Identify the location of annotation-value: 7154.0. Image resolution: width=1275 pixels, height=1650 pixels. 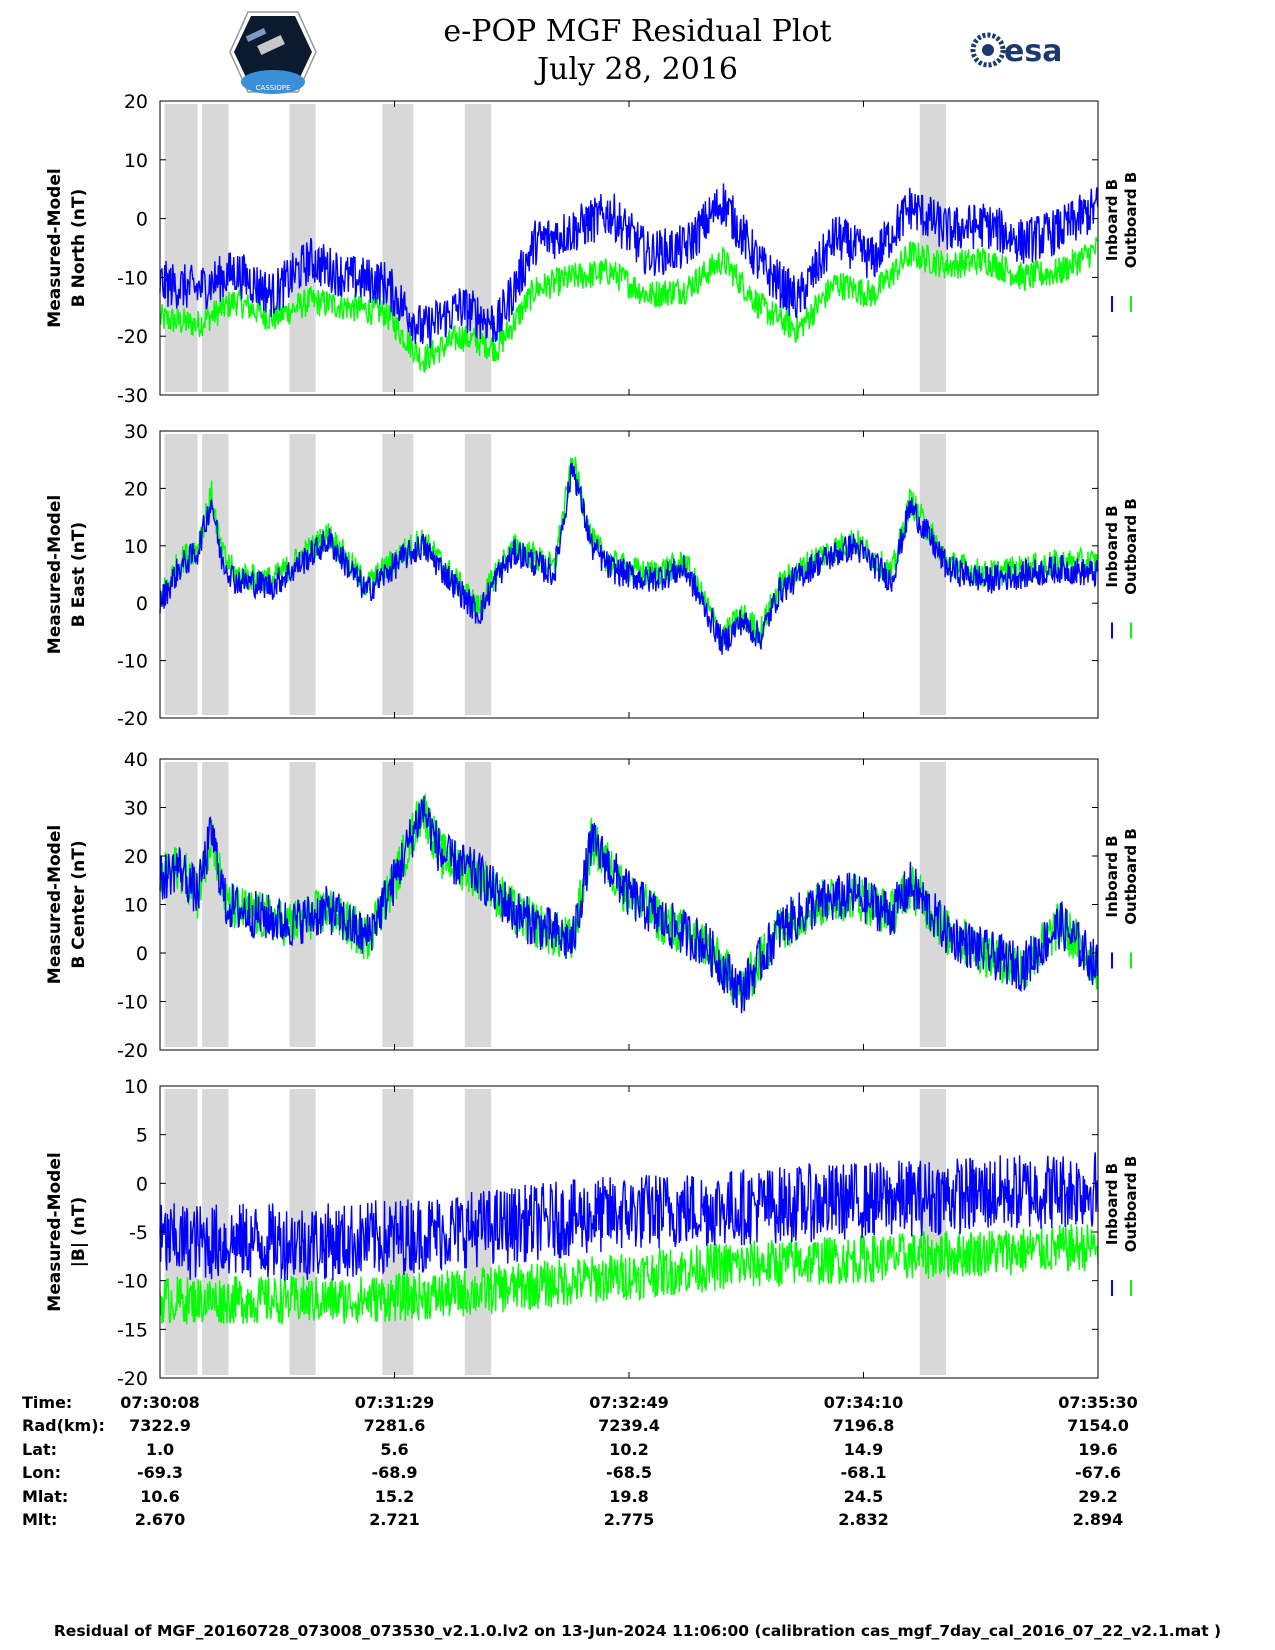
(1098, 1425).